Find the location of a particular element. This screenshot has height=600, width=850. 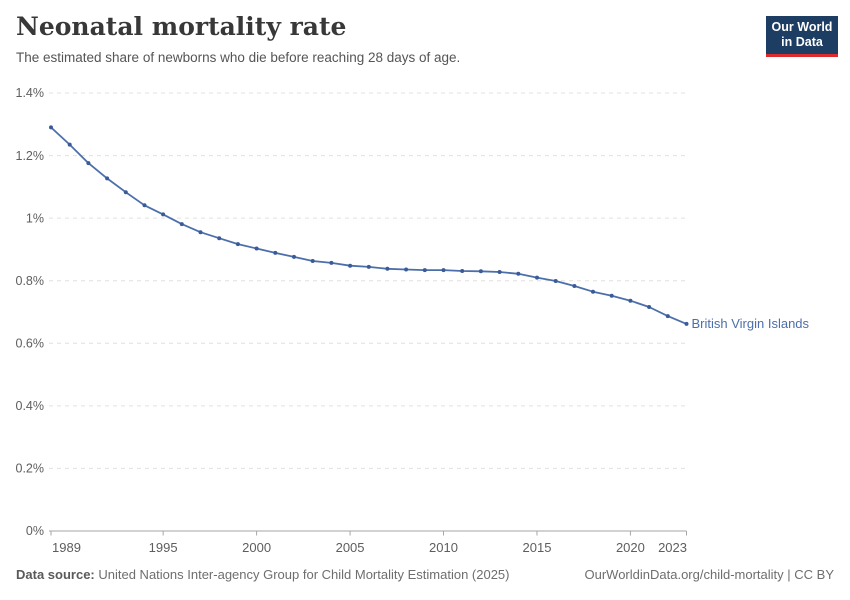

owid-logo-line1: Our World is located at coordinates (802, 27).